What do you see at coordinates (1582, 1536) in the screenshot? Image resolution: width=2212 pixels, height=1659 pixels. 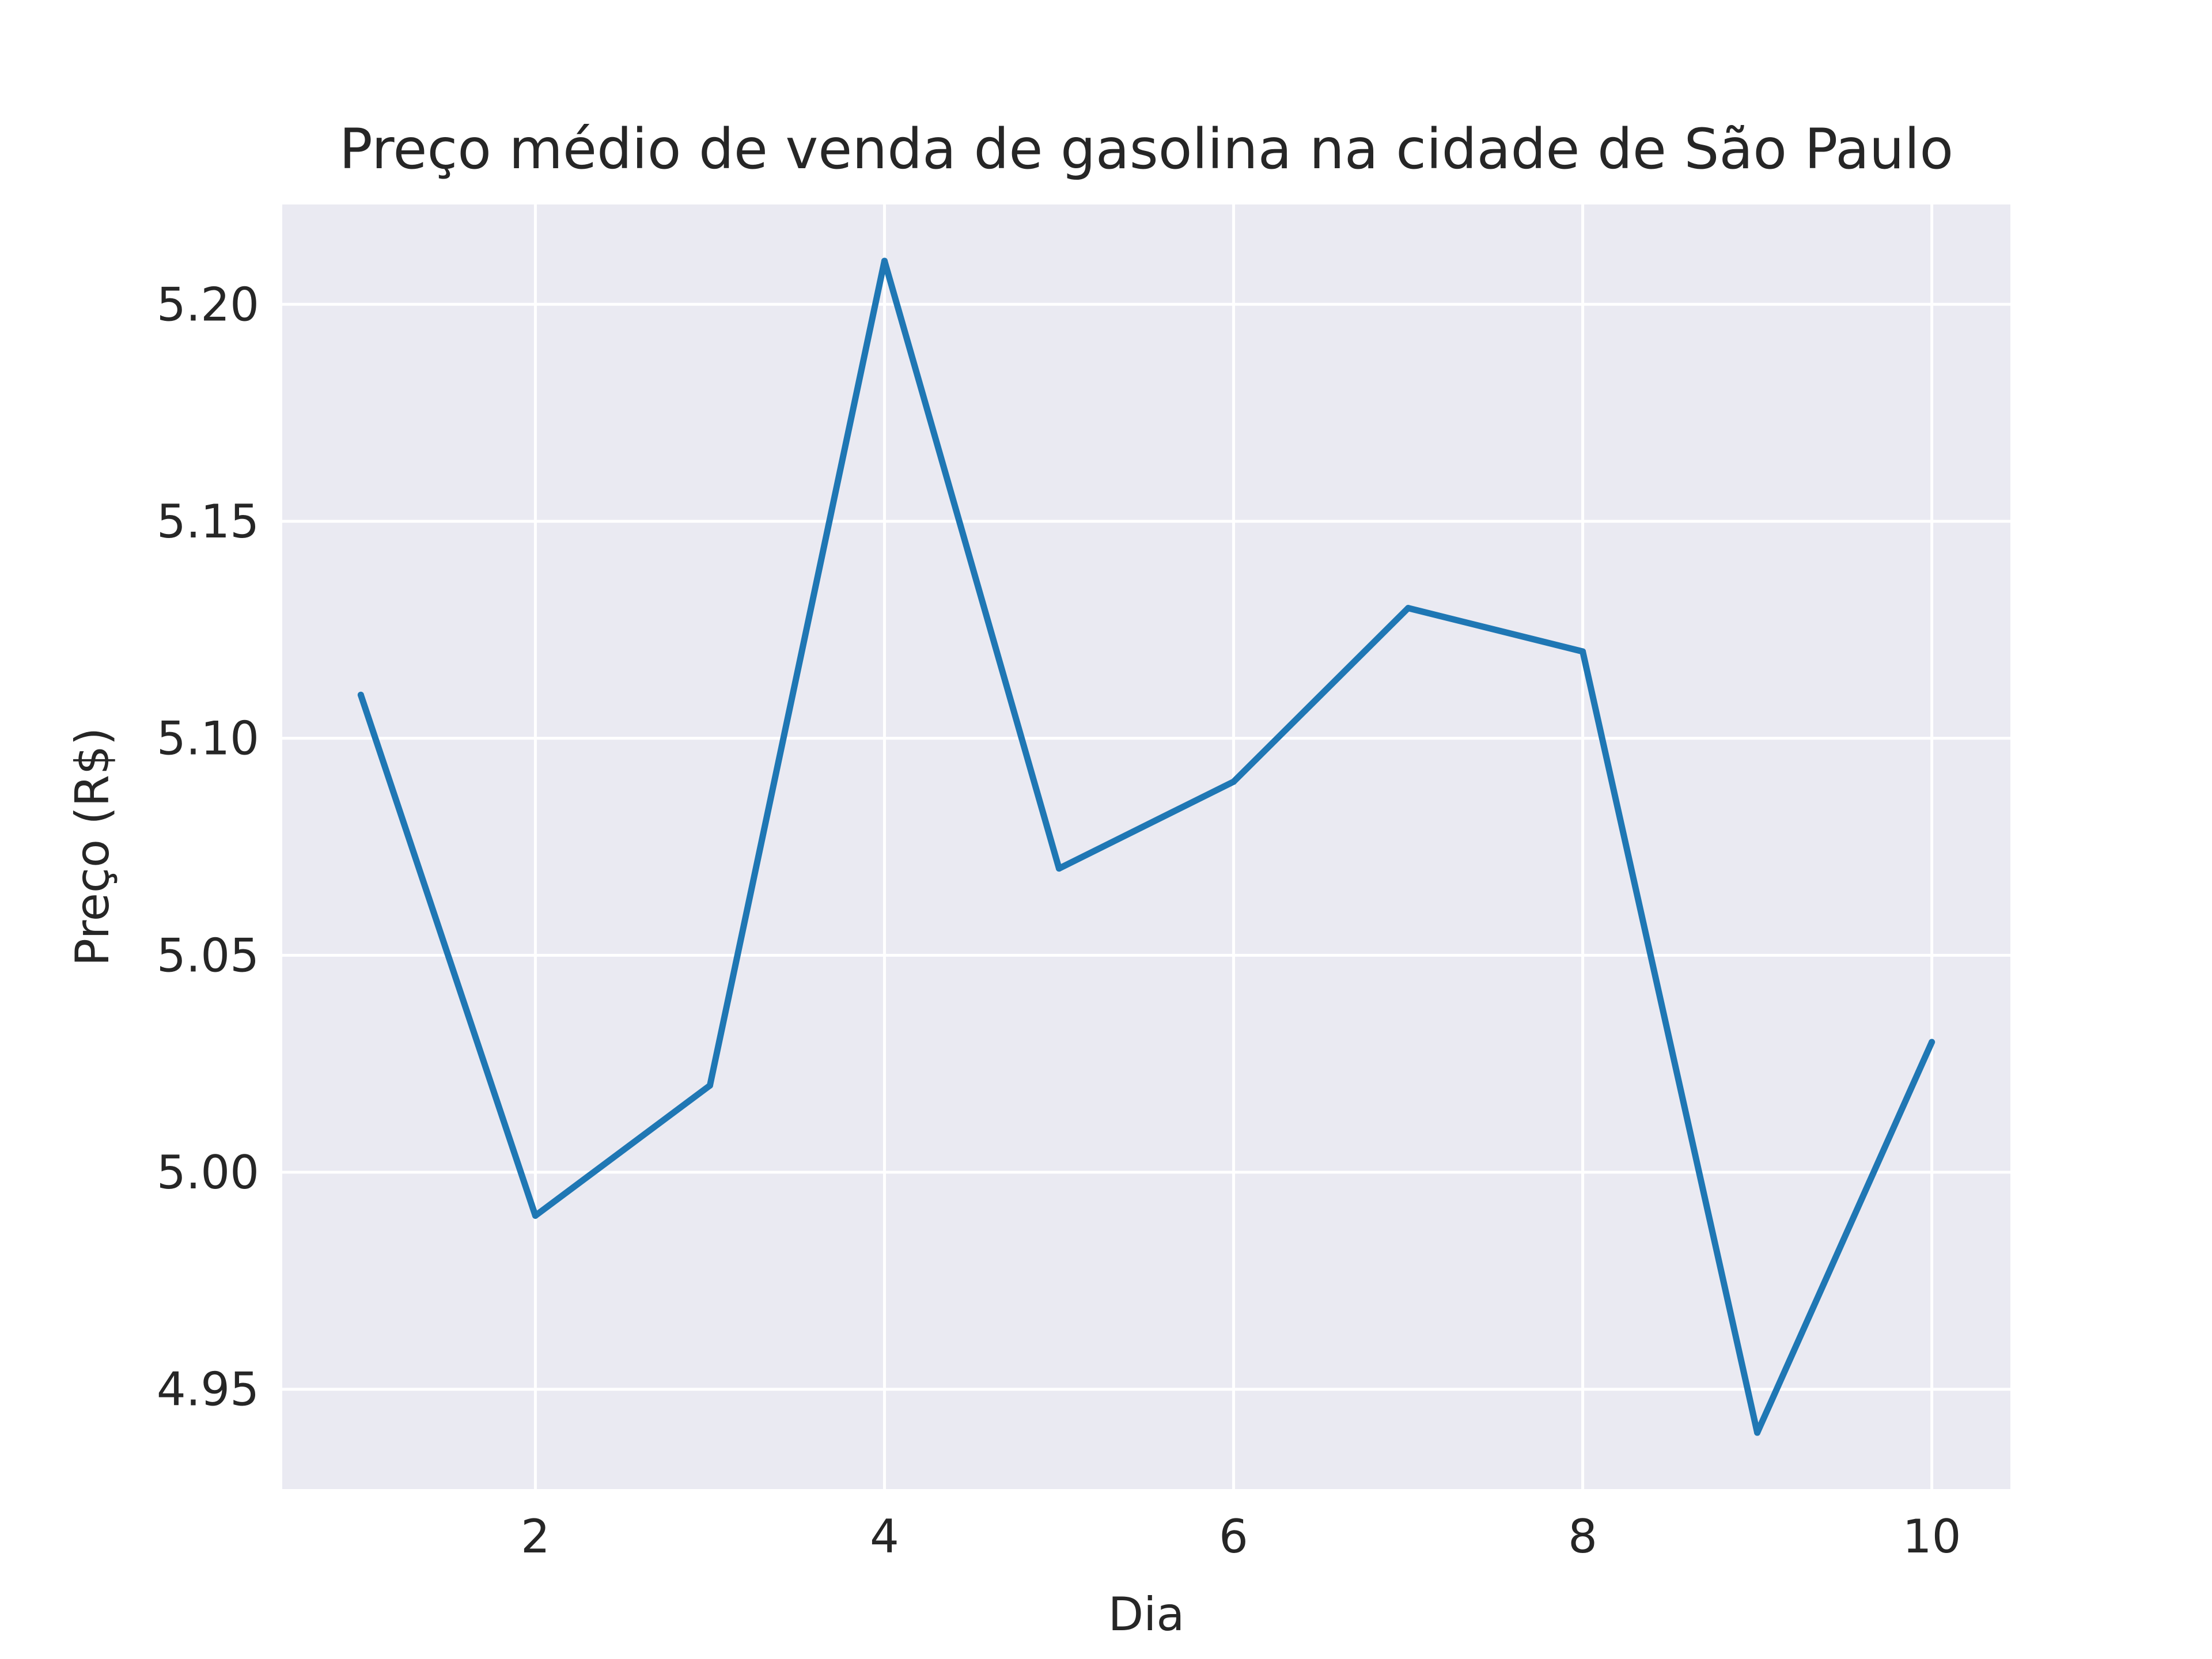 I see `x-tick-label: 8` at bounding box center [1582, 1536].